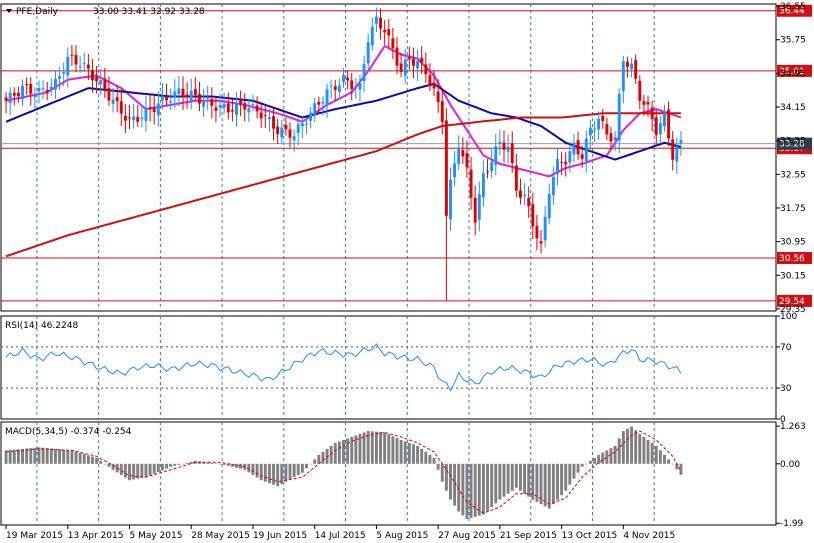 This screenshot has width=814, height=543. Describe the element at coordinates (68, 432) in the screenshot. I see `macd-title: MACD(5,34,5) -0.374 -0.254` at that location.